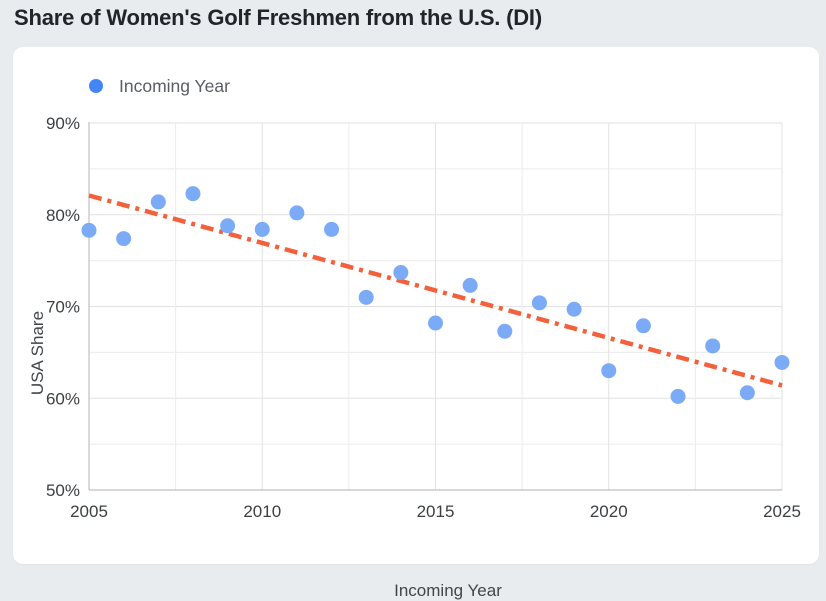 This screenshot has width=826, height=601. What do you see at coordinates (448, 590) in the screenshot?
I see `x-axis-title: Incoming Year` at bounding box center [448, 590].